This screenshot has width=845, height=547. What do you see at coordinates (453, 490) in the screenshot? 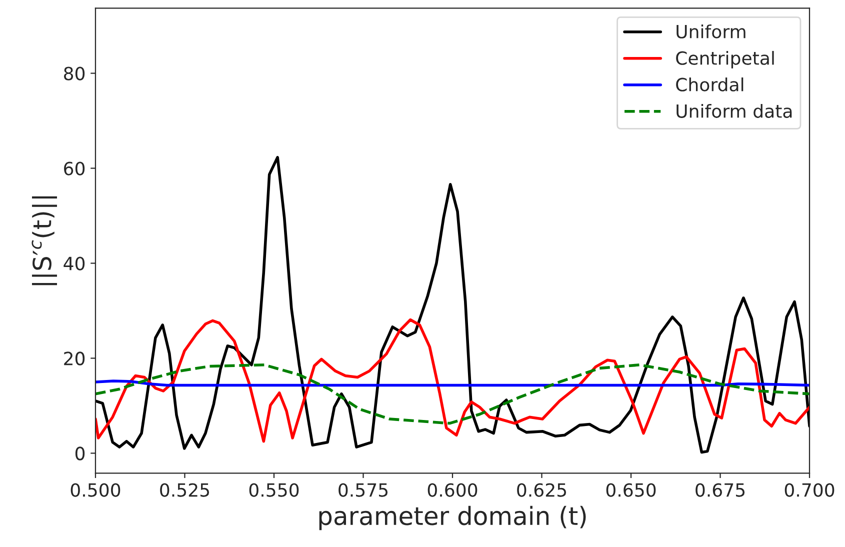
I see `x-tick-label: 0.600` at bounding box center [453, 490].